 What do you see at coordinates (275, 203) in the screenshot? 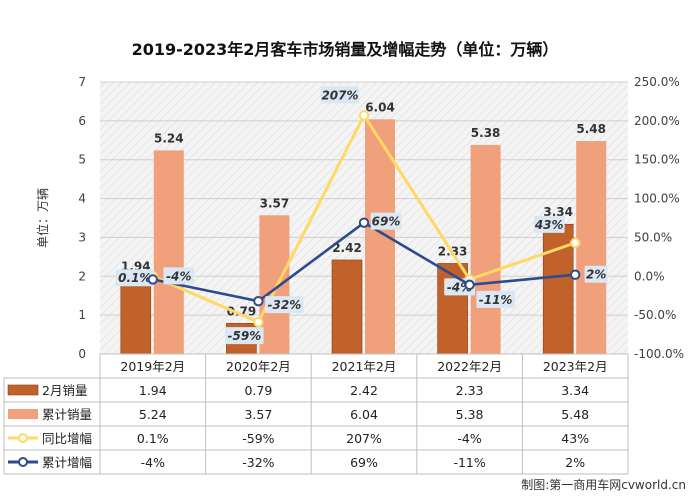
I see `bar-data-label: 3.57` at bounding box center [275, 203].